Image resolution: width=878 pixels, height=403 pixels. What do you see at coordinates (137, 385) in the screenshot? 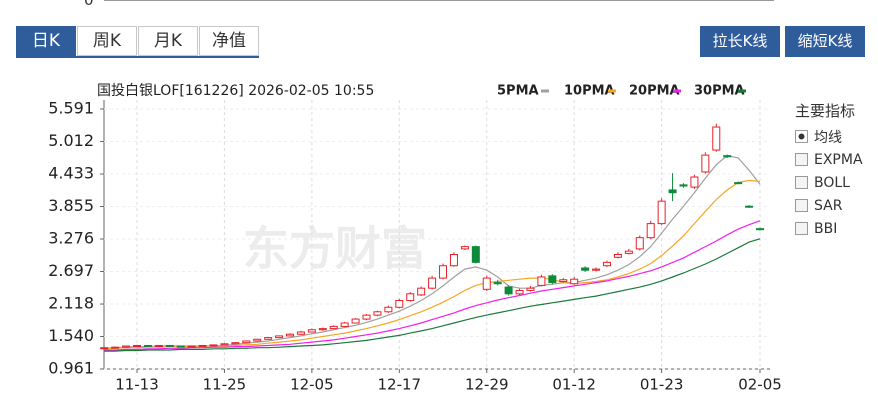
I see `x-tick-label: 11-13` at bounding box center [137, 385].